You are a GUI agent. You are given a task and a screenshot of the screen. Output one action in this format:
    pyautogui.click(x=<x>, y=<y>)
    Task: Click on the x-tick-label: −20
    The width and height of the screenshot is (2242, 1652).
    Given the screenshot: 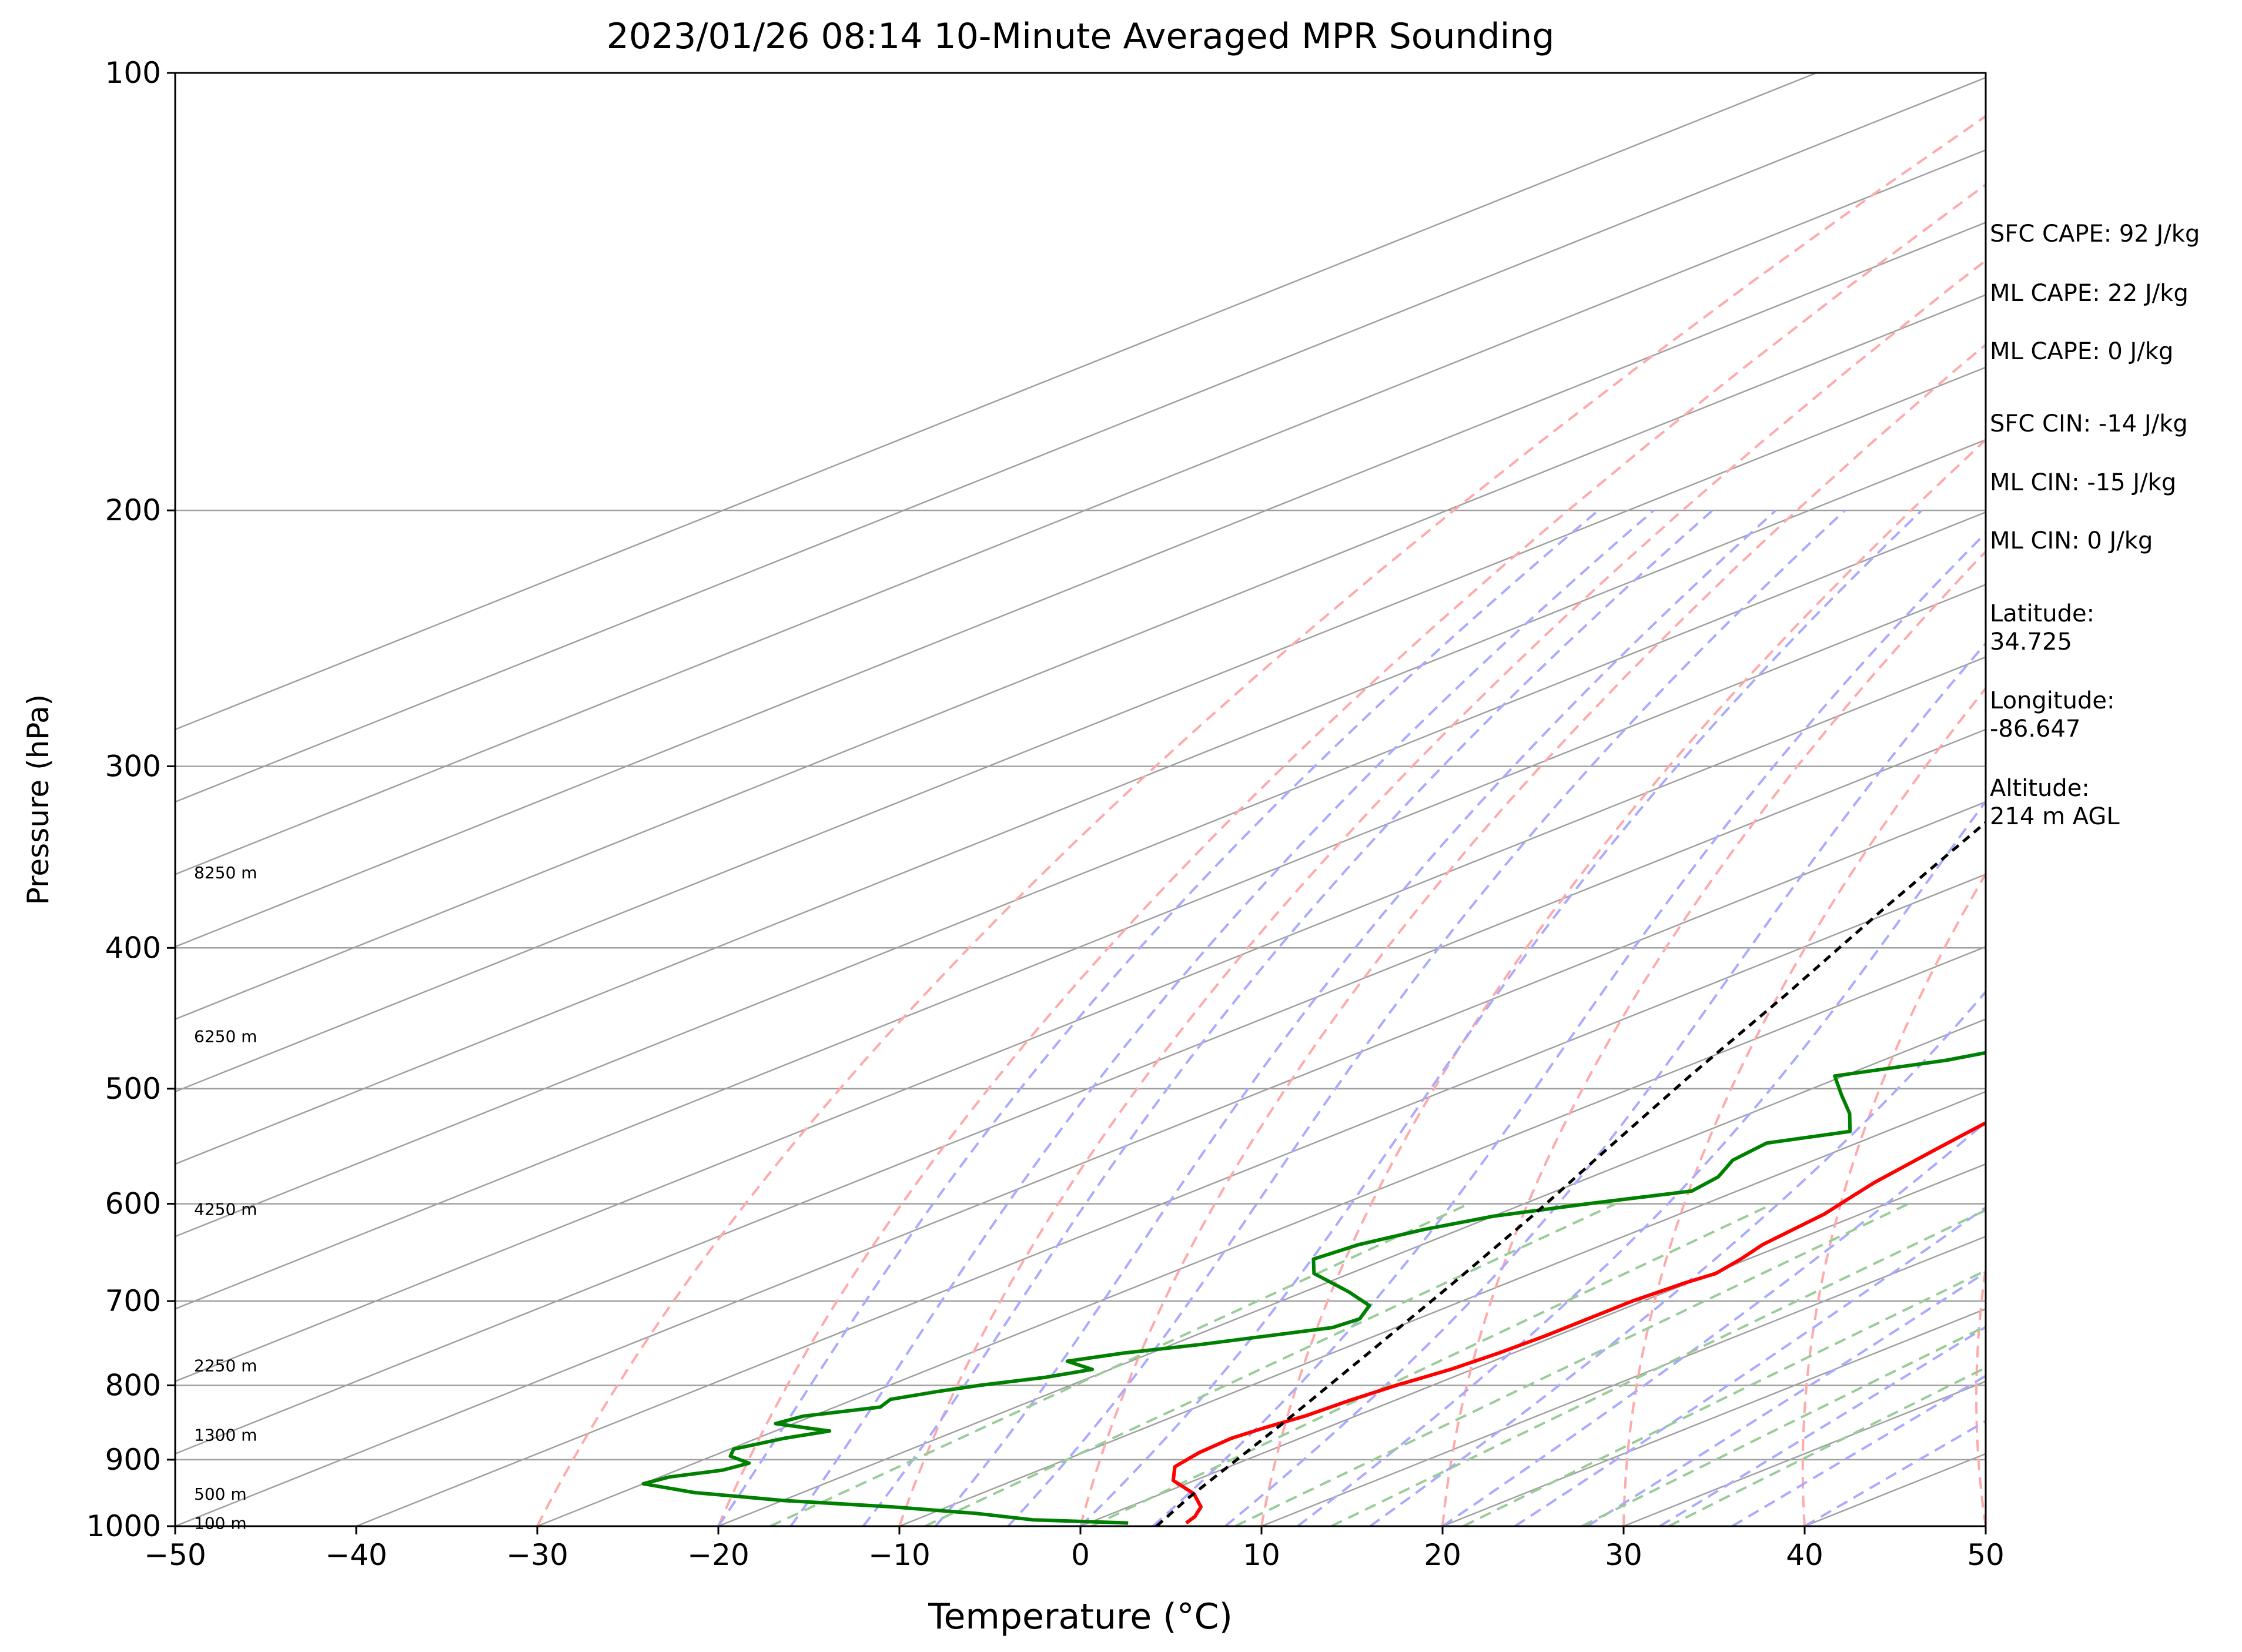 What is the action you would take?
    pyautogui.click(x=718, y=1555)
    